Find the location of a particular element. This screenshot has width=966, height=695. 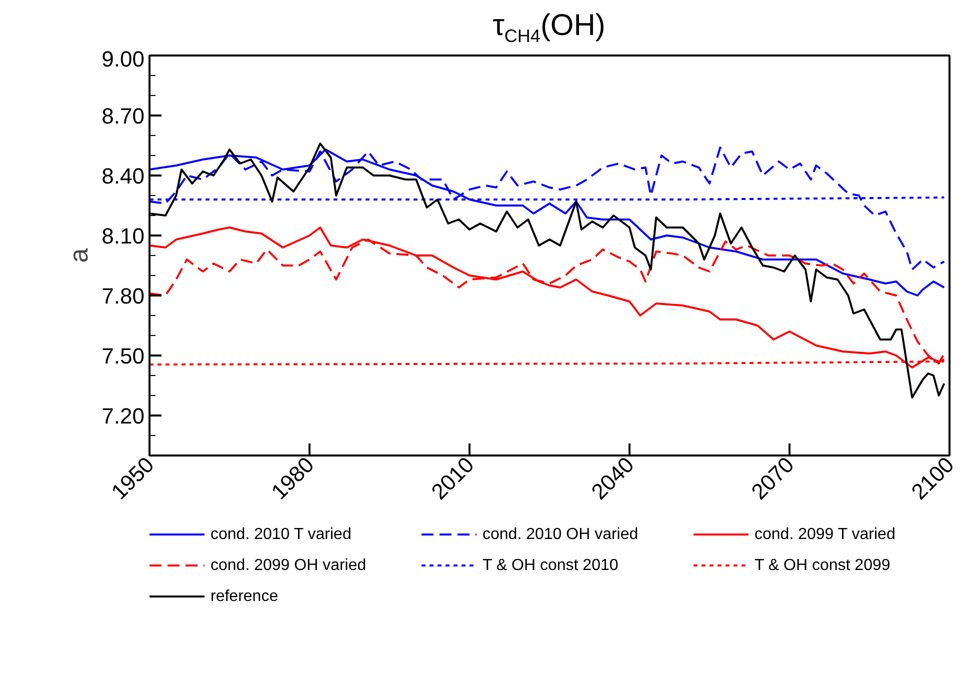

y-tick-label: 7.50 is located at coordinates (123, 356).